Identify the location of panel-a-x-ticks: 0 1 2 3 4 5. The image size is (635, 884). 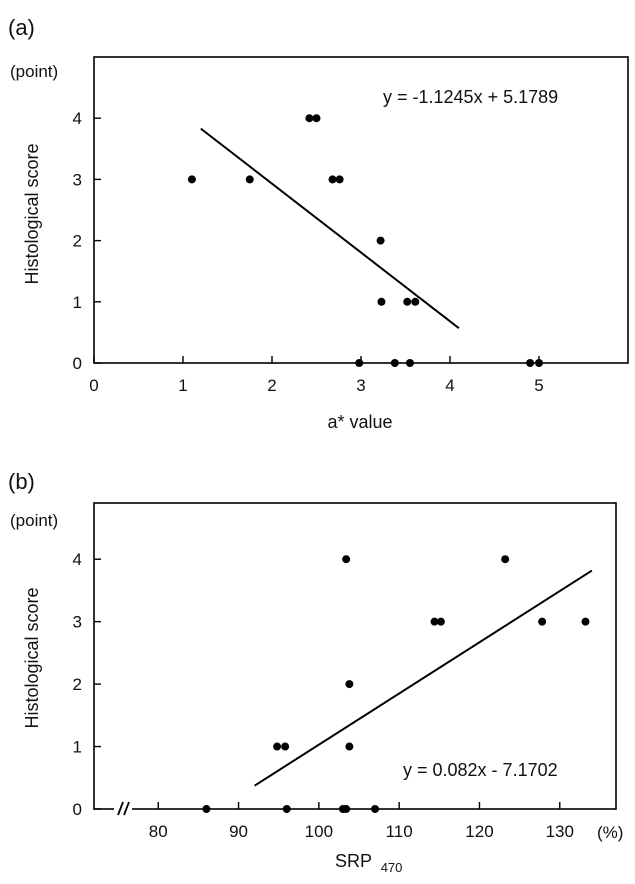
(316, 375).